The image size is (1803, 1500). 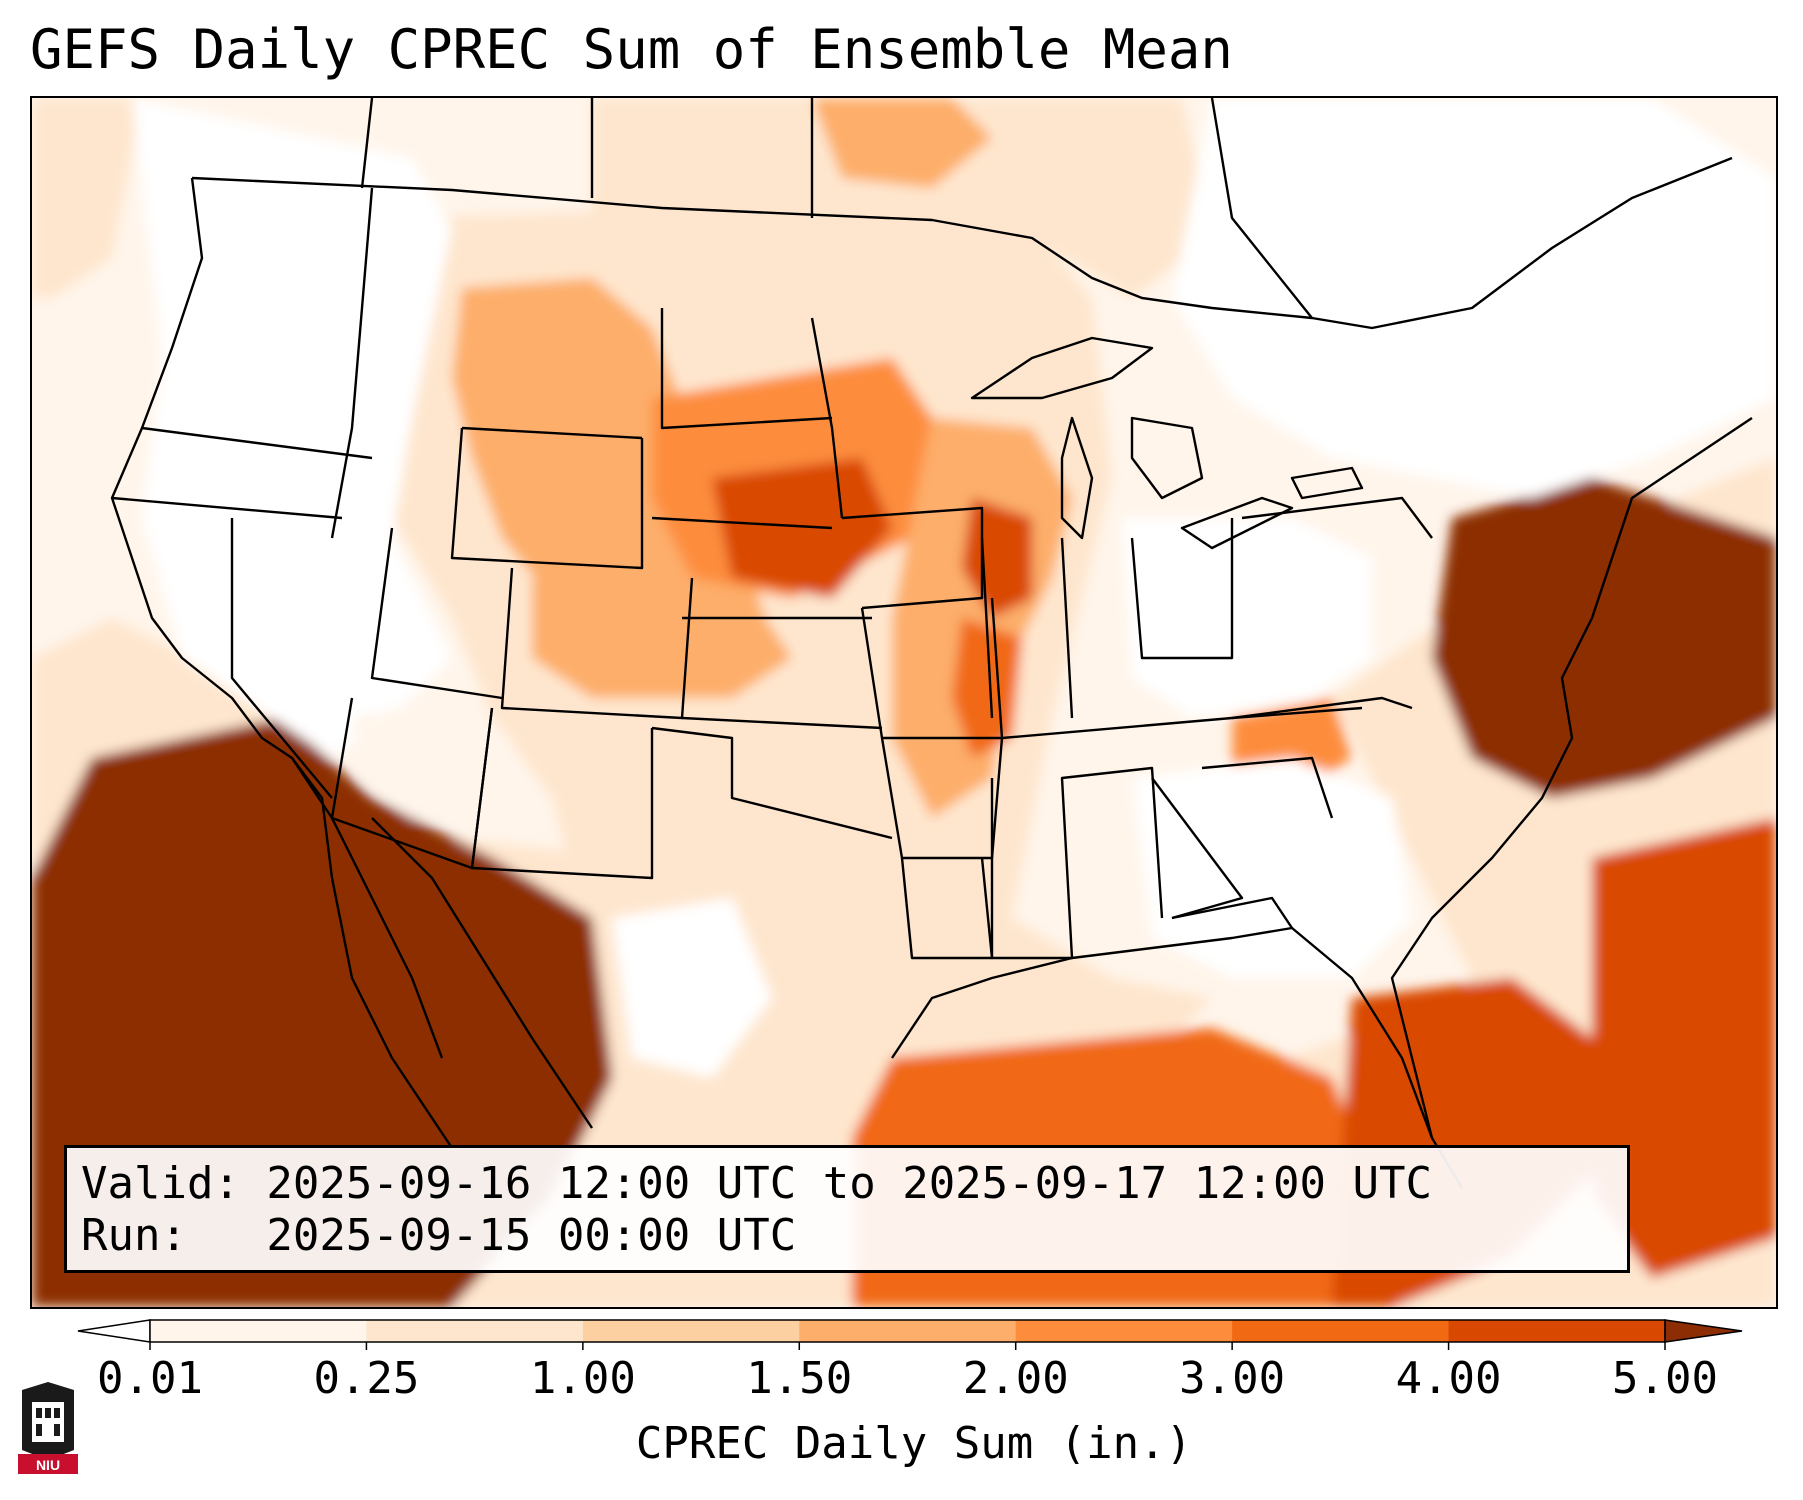 I want to click on state-line-nc-sc-ga, so click(x=1242, y=838).